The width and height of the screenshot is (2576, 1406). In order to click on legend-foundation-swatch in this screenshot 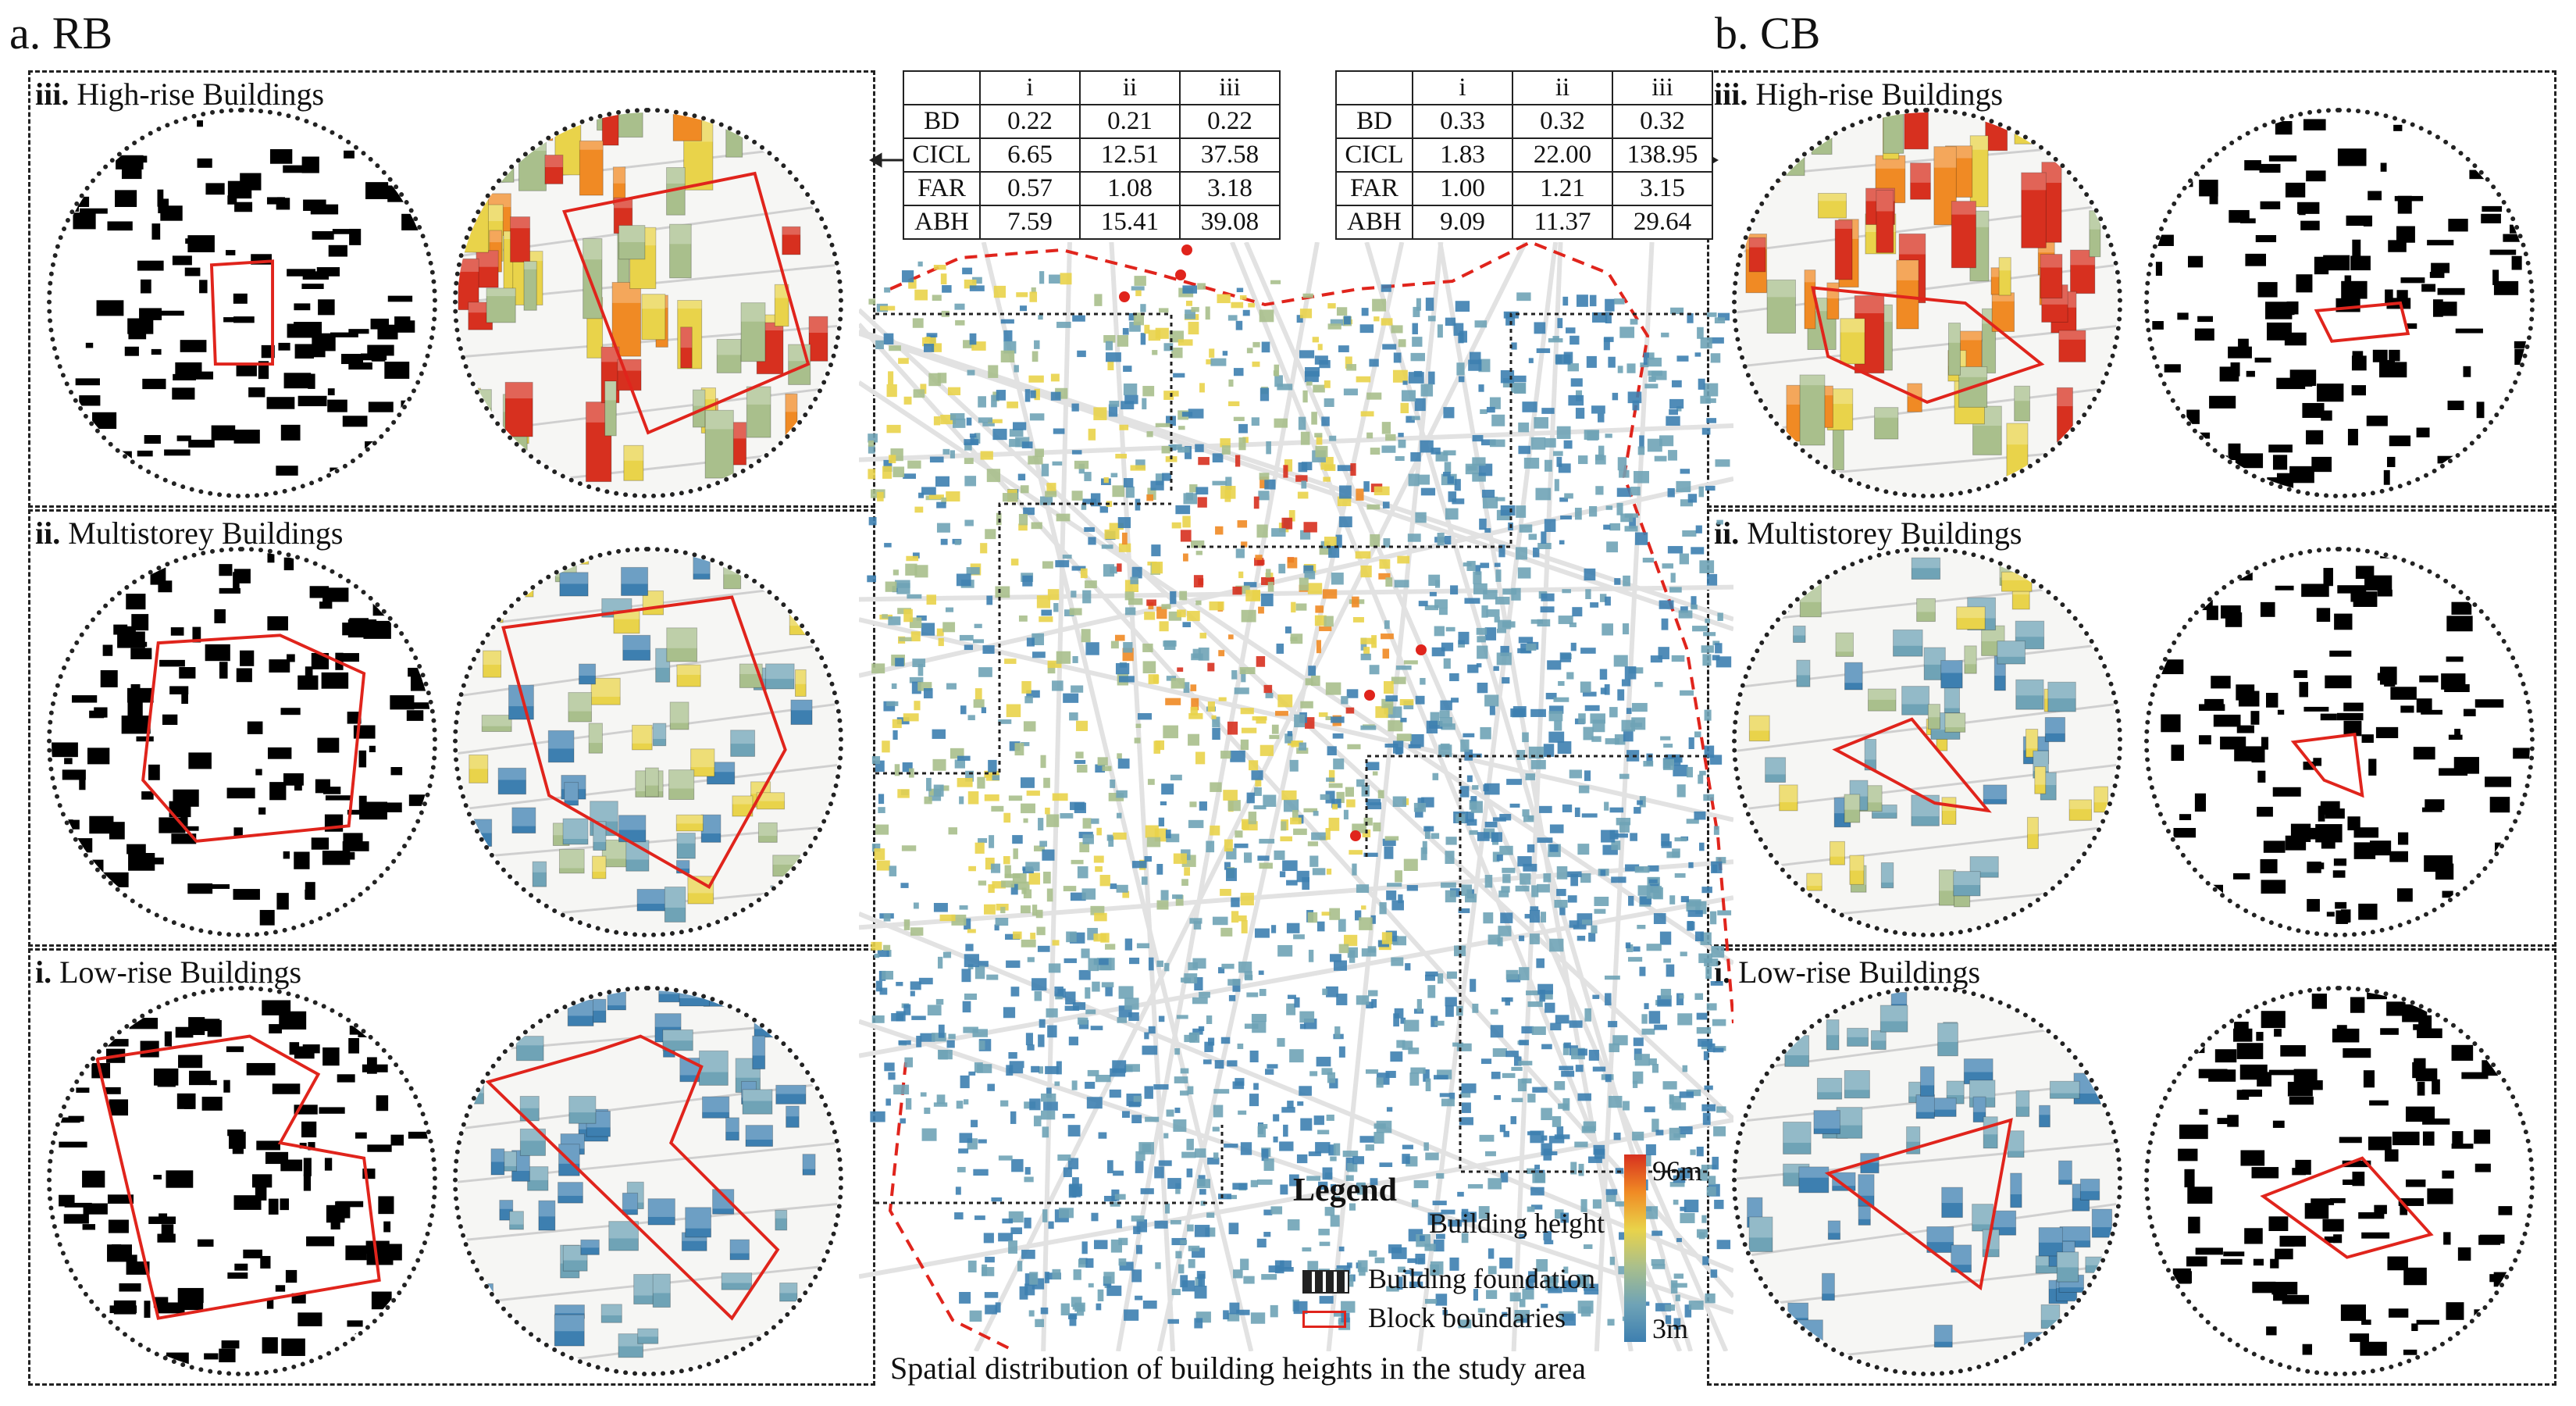, I will do `click(1325, 1282)`.